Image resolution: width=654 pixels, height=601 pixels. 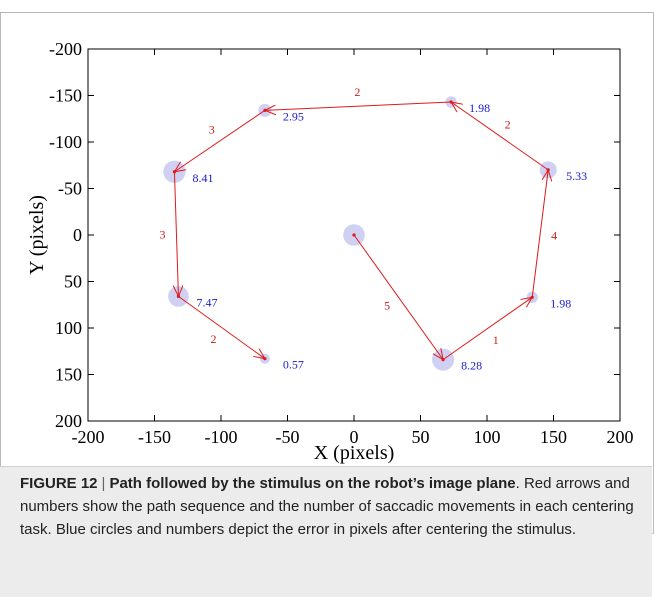 I want to click on y-tick-label: -50, so click(x=70, y=189).